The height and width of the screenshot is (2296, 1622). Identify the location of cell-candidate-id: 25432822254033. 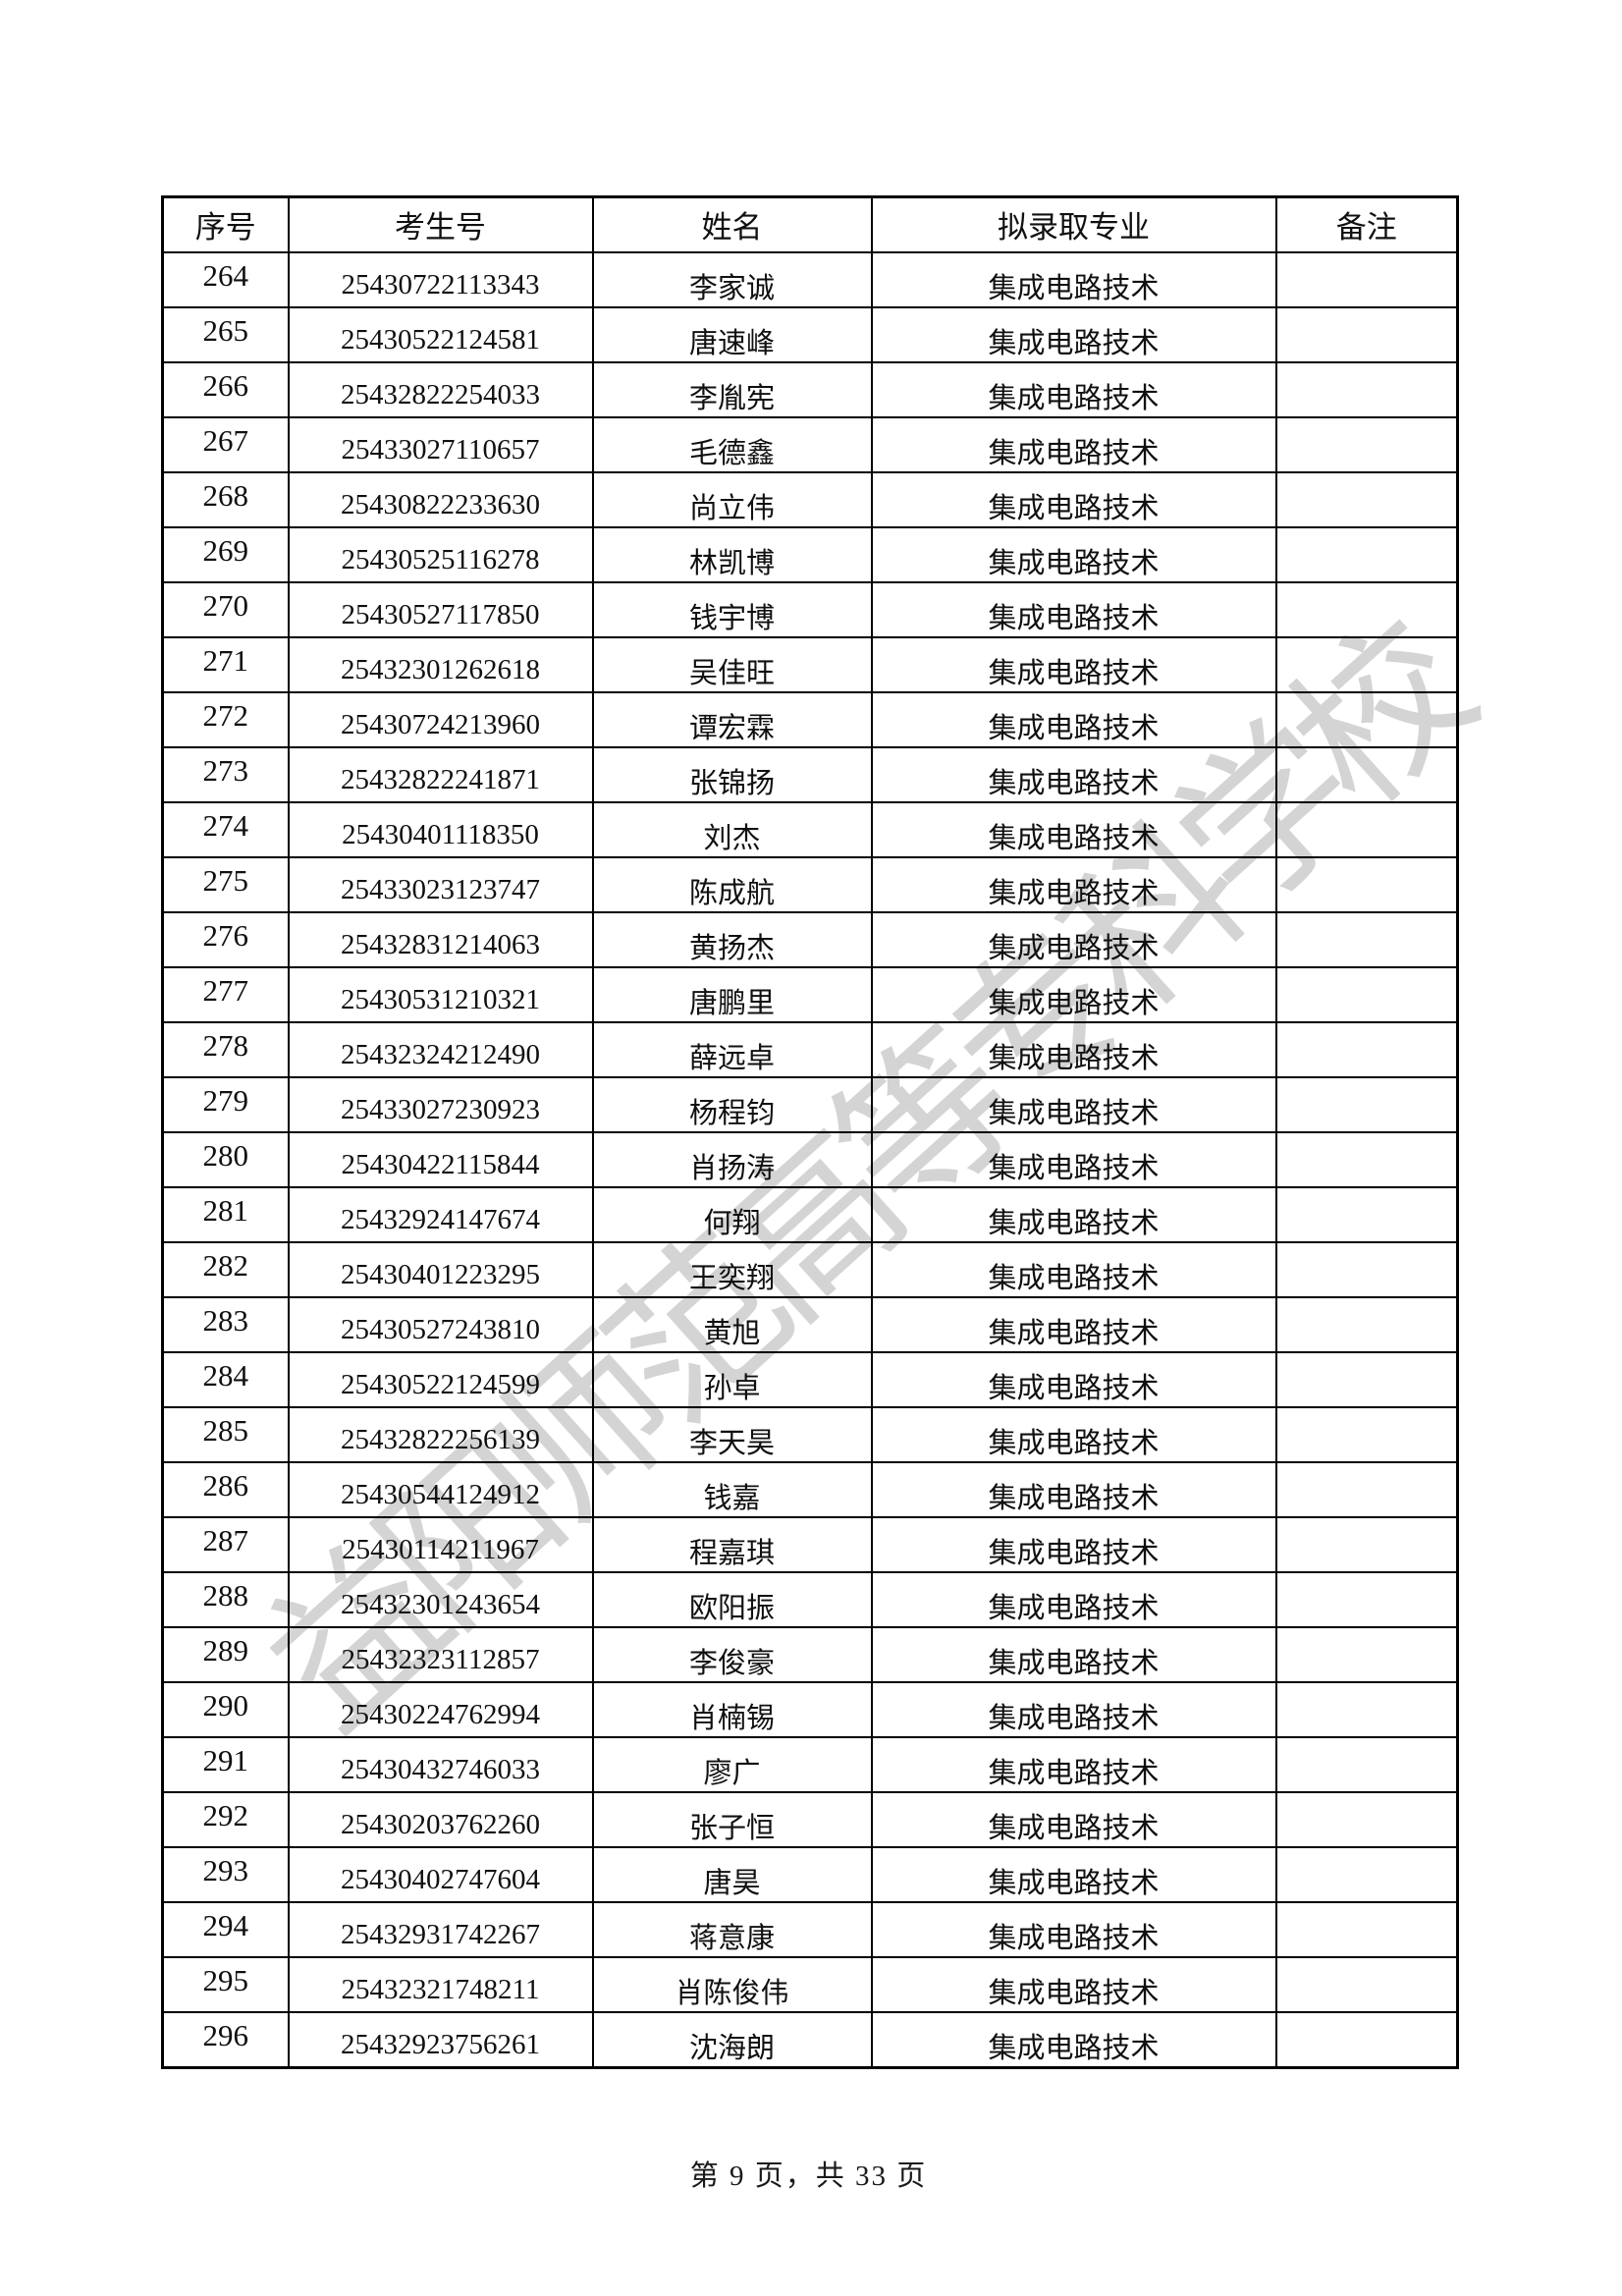
(440, 389).